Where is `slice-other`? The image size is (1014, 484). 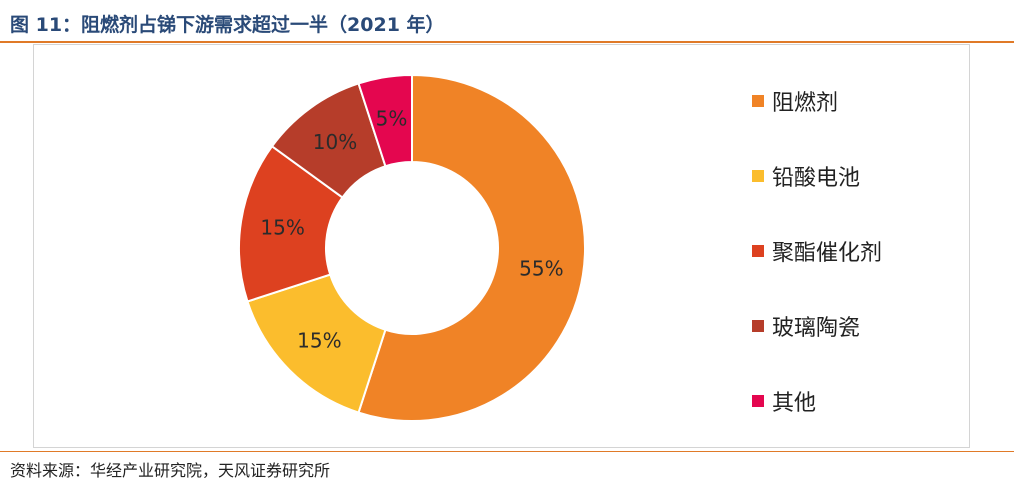
slice-other is located at coordinates (385, 120).